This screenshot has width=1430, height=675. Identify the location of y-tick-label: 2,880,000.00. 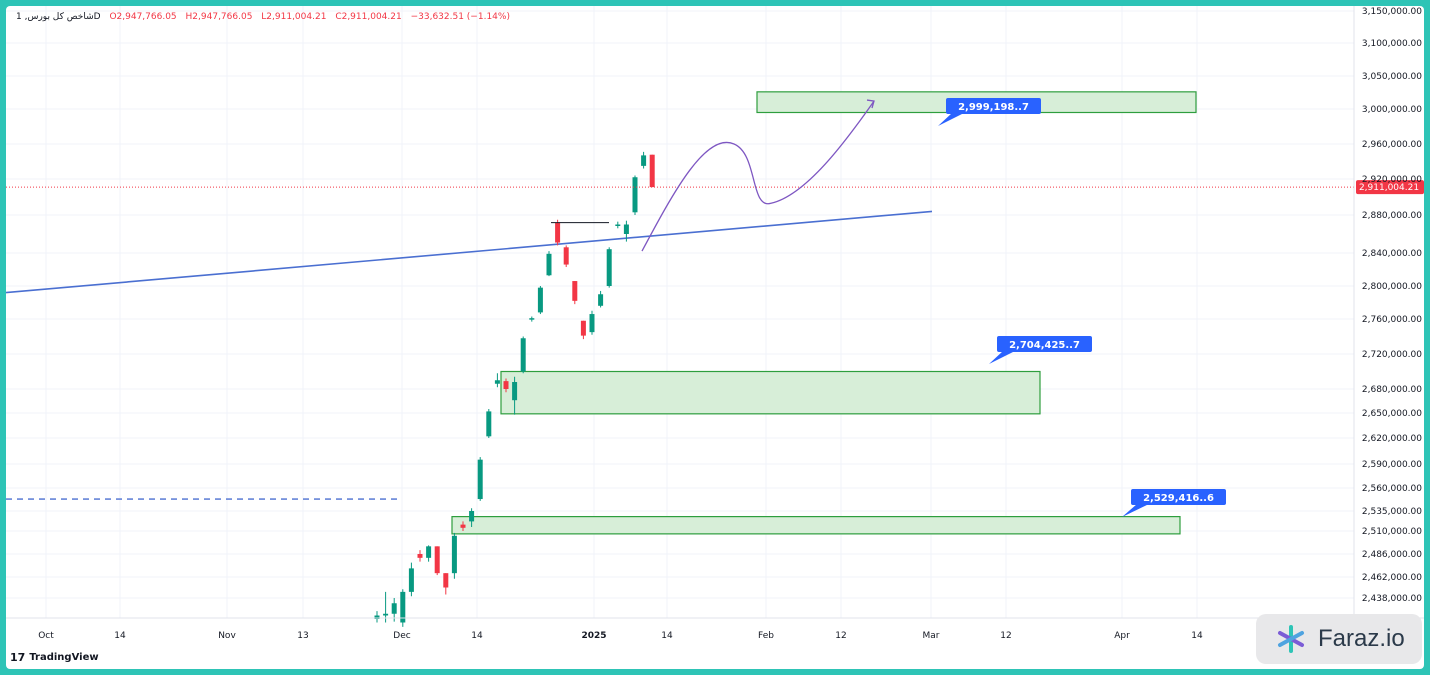
(1392, 216).